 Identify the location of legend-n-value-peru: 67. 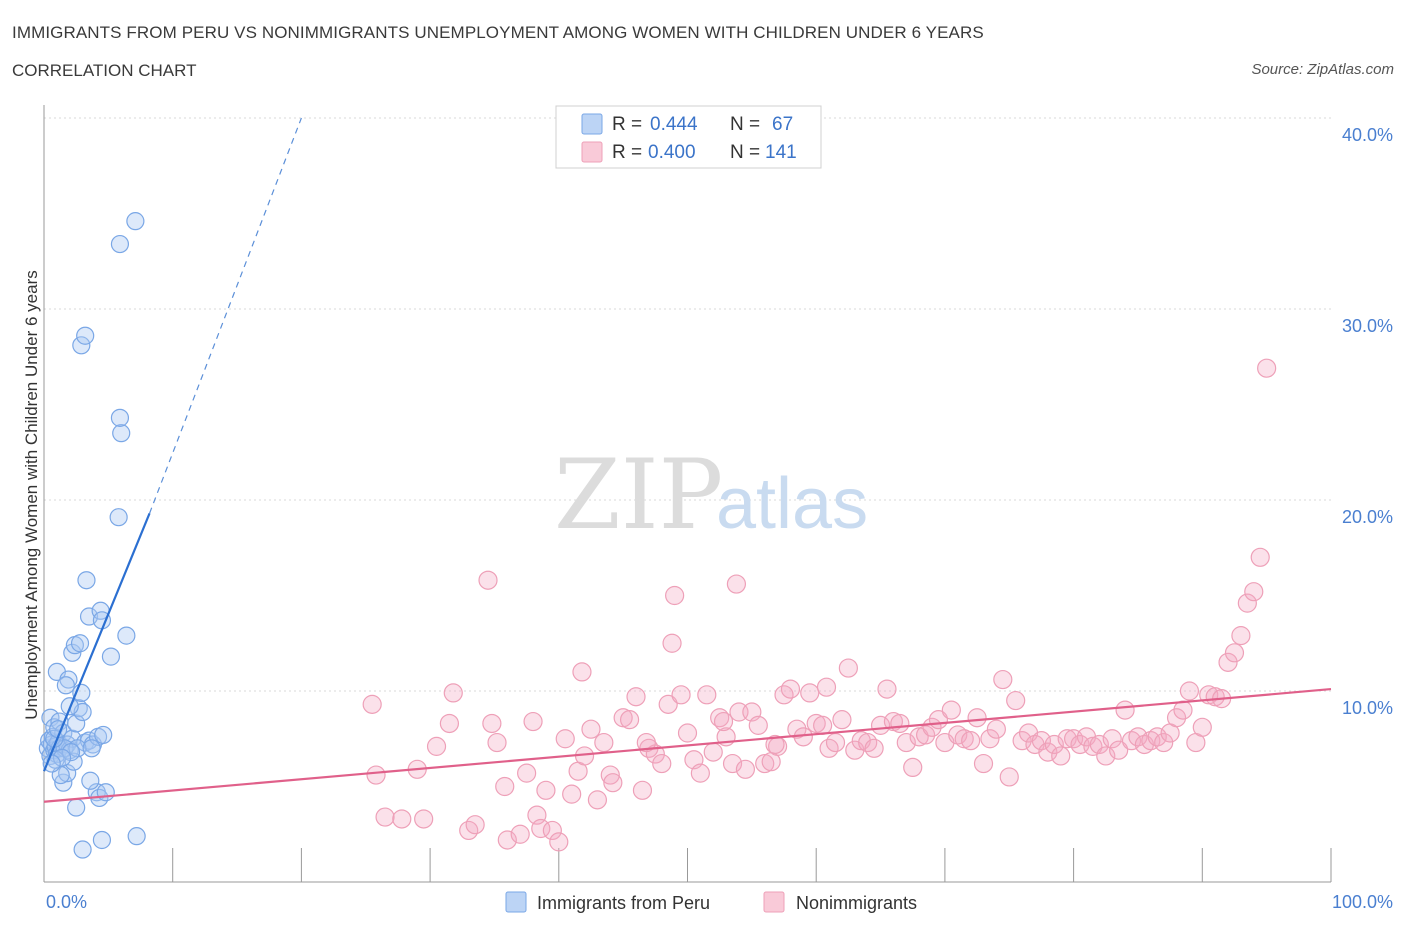
(782, 124).